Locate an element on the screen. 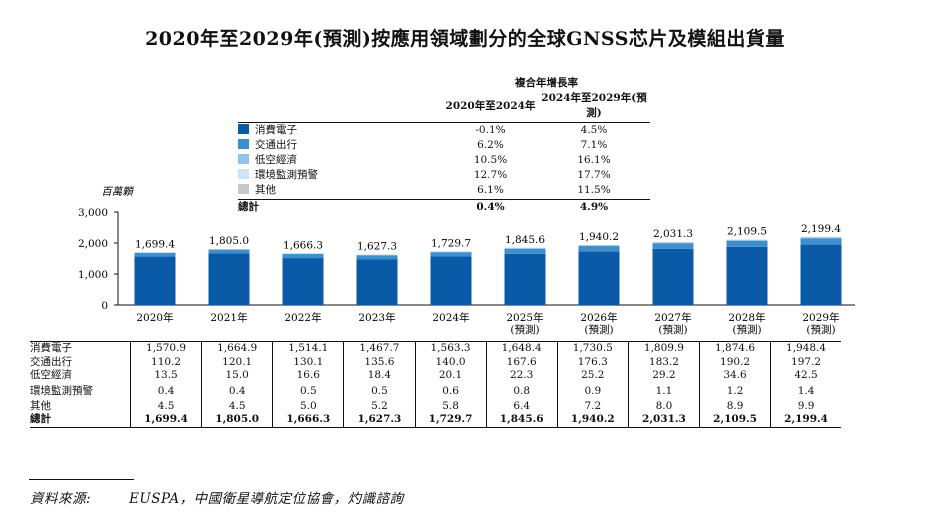  bar-total-label: 1,805.0 is located at coordinates (229, 241).